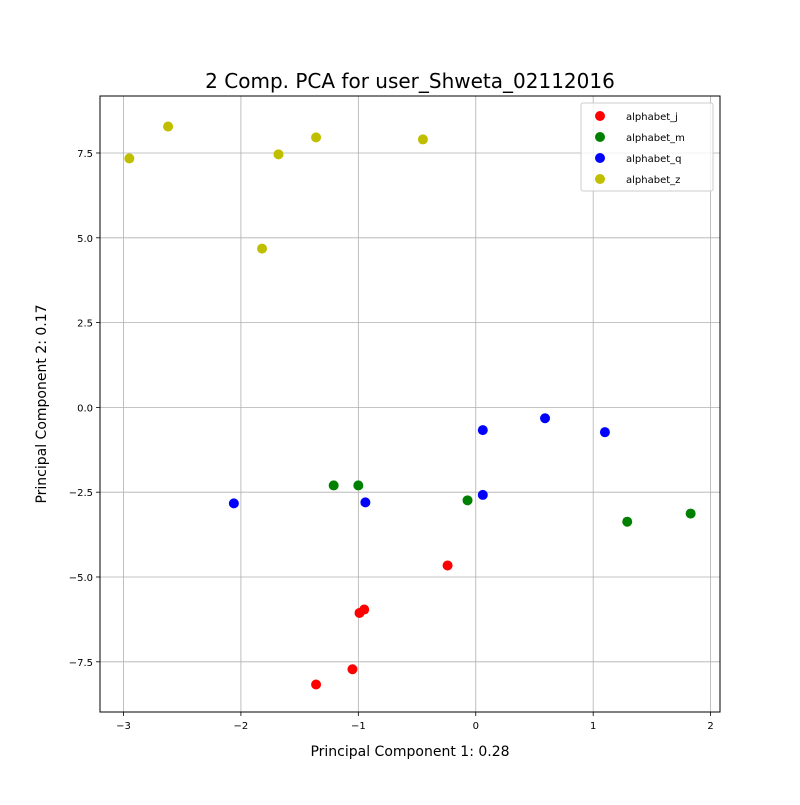  What do you see at coordinates (42, 403) in the screenshot?
I see `y-axis-label: Principal Component 2: 0.17` at bounding box center [42, 403].